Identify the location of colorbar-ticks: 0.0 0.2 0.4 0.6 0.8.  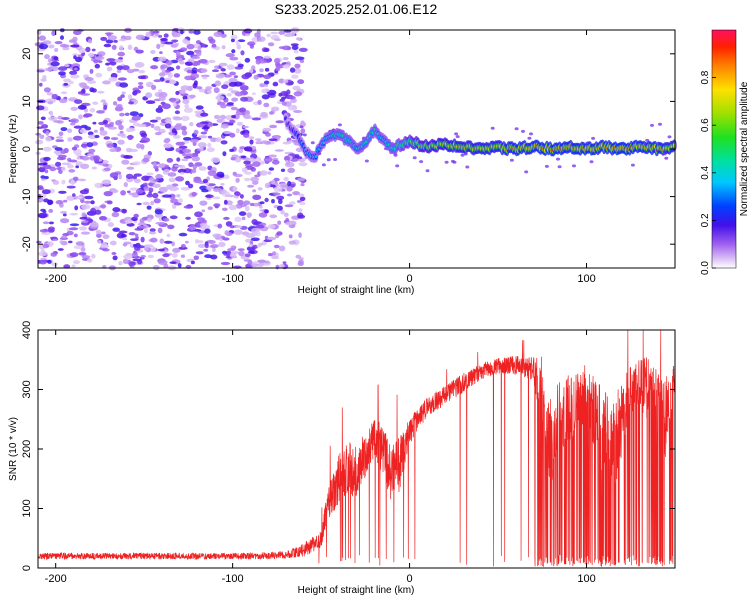
(708, 172).